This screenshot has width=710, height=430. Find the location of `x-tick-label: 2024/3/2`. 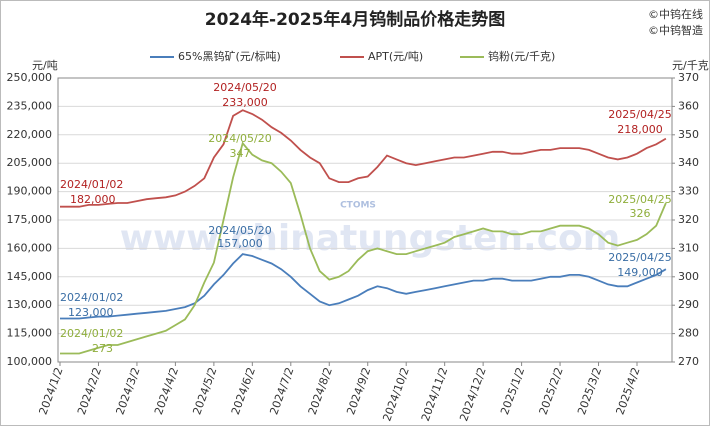

x-tick-label: 2024/3/2 is located at coordinates (127, 391).